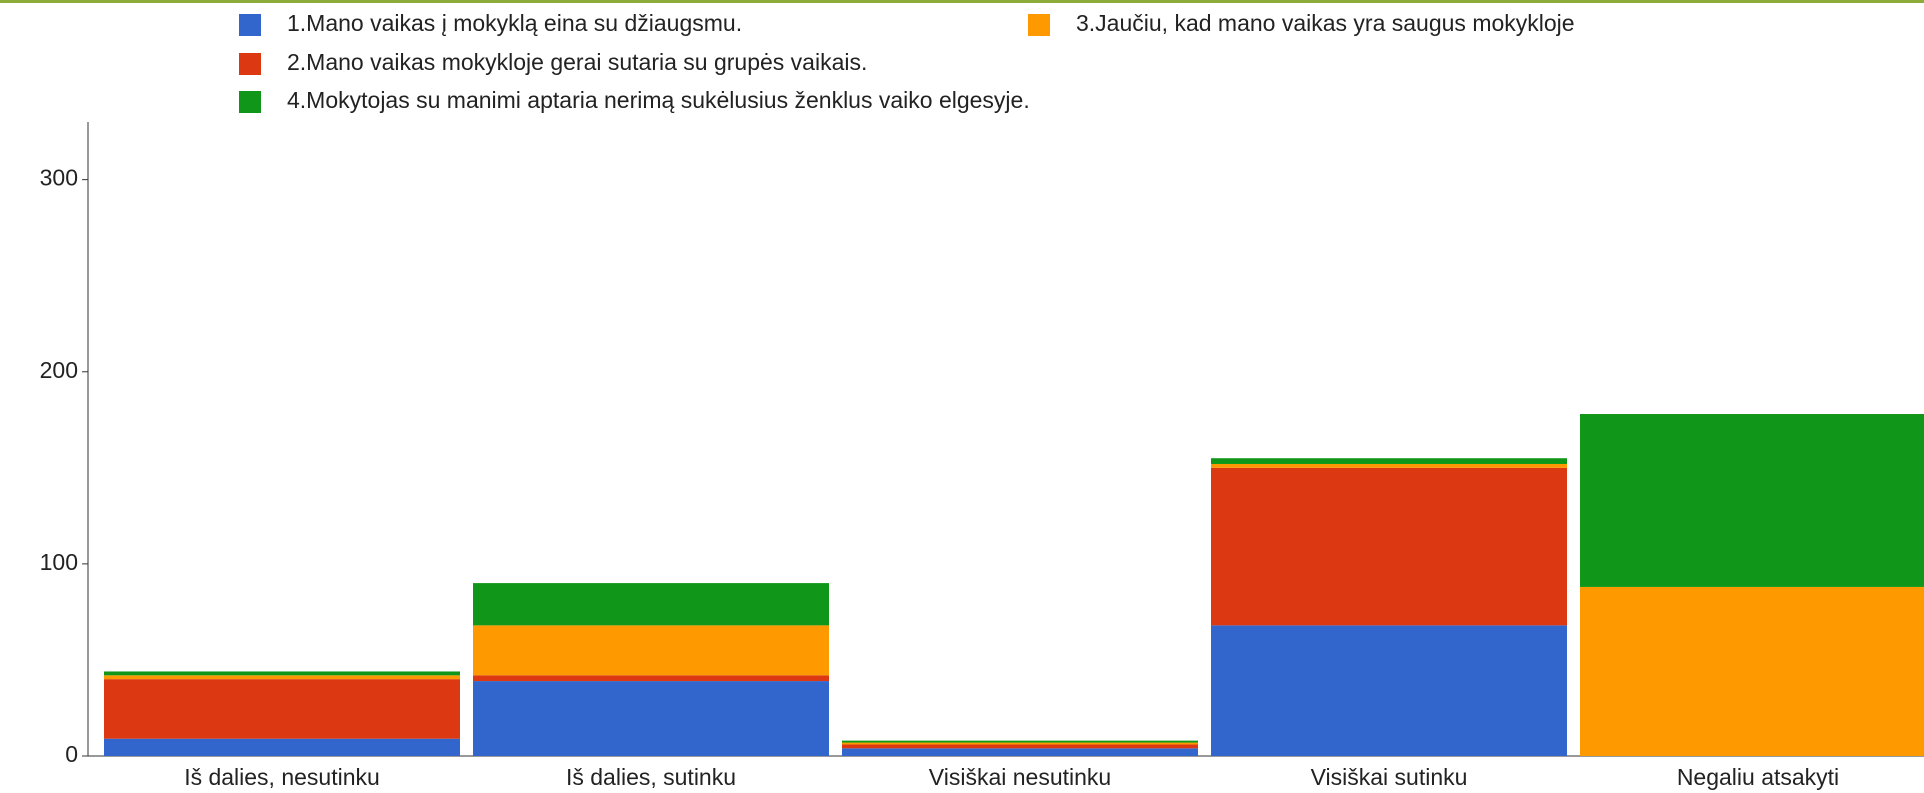 The image size is (1924, 793). What do you see at coordinates (962, 1) in the screenshot?
I see `top-border` at bounding box center [962, 1].